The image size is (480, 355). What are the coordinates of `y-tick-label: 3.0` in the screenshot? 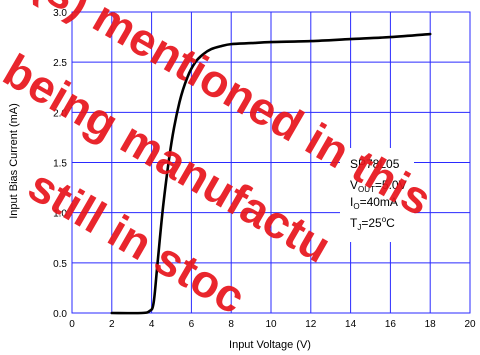 It's located at (60, 13).